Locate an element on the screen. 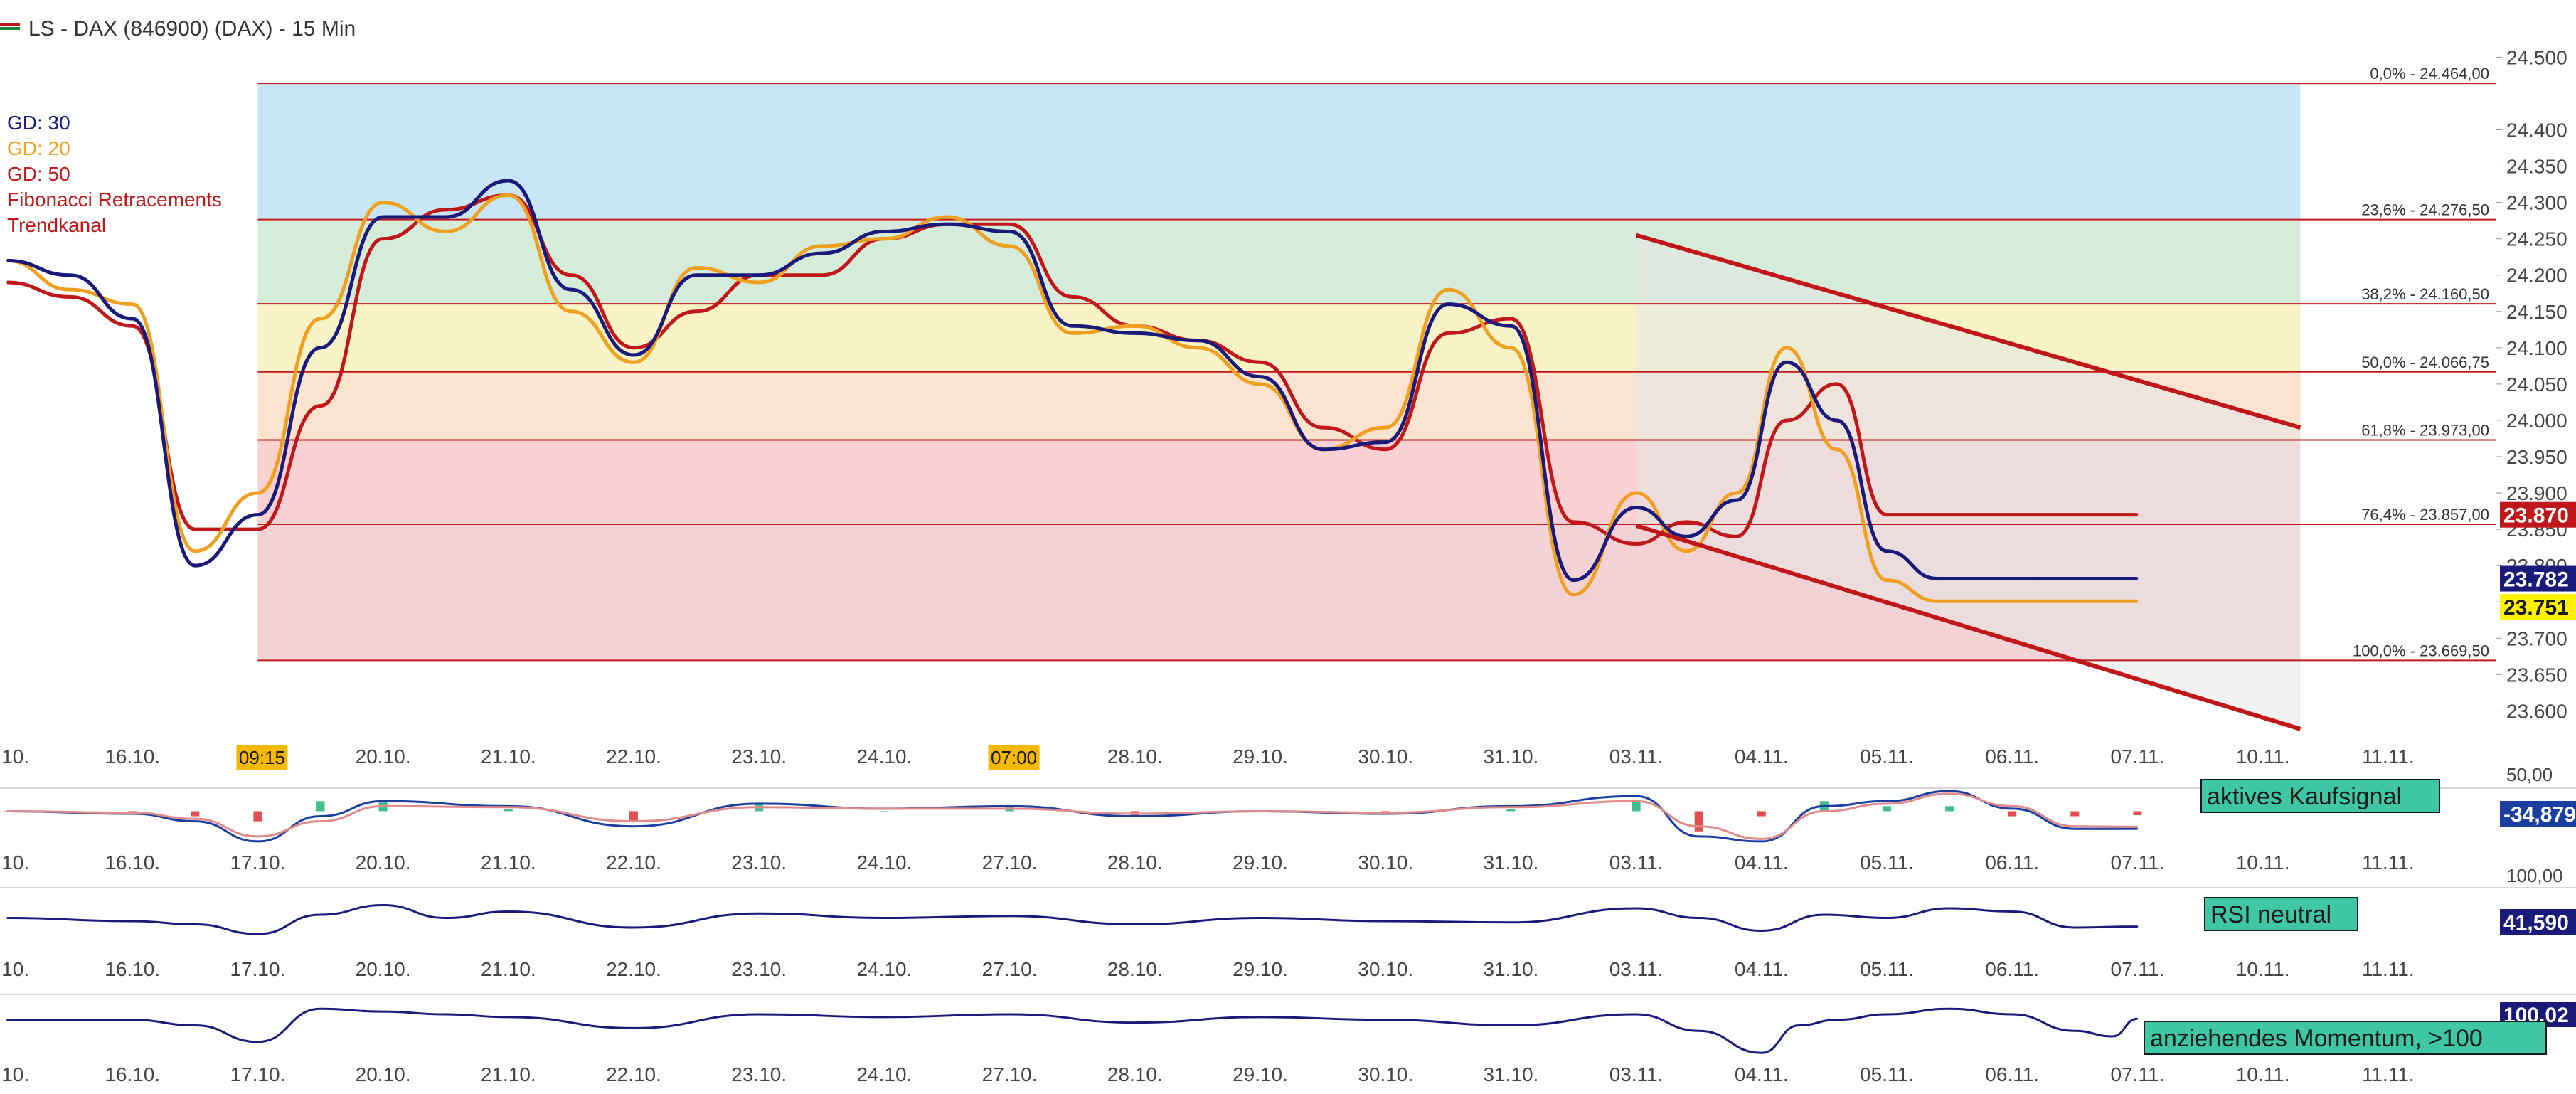  legend-item-trendkanal: Trendkanal is located at coordinates (56, 225).